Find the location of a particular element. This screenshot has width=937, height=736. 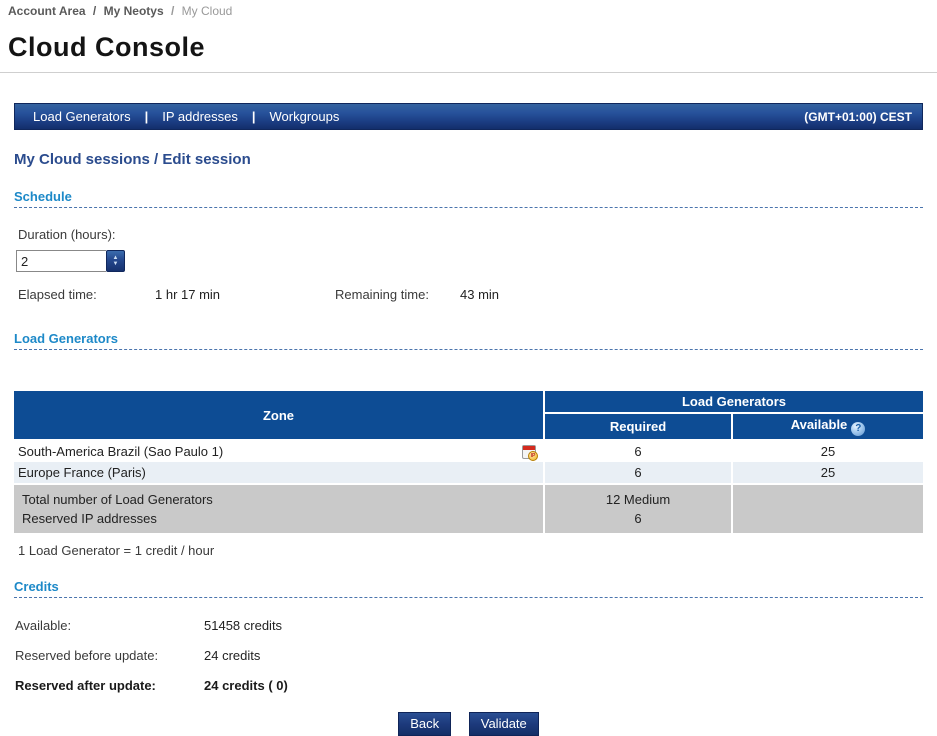

duration-input is located at coordinates (61, 261).